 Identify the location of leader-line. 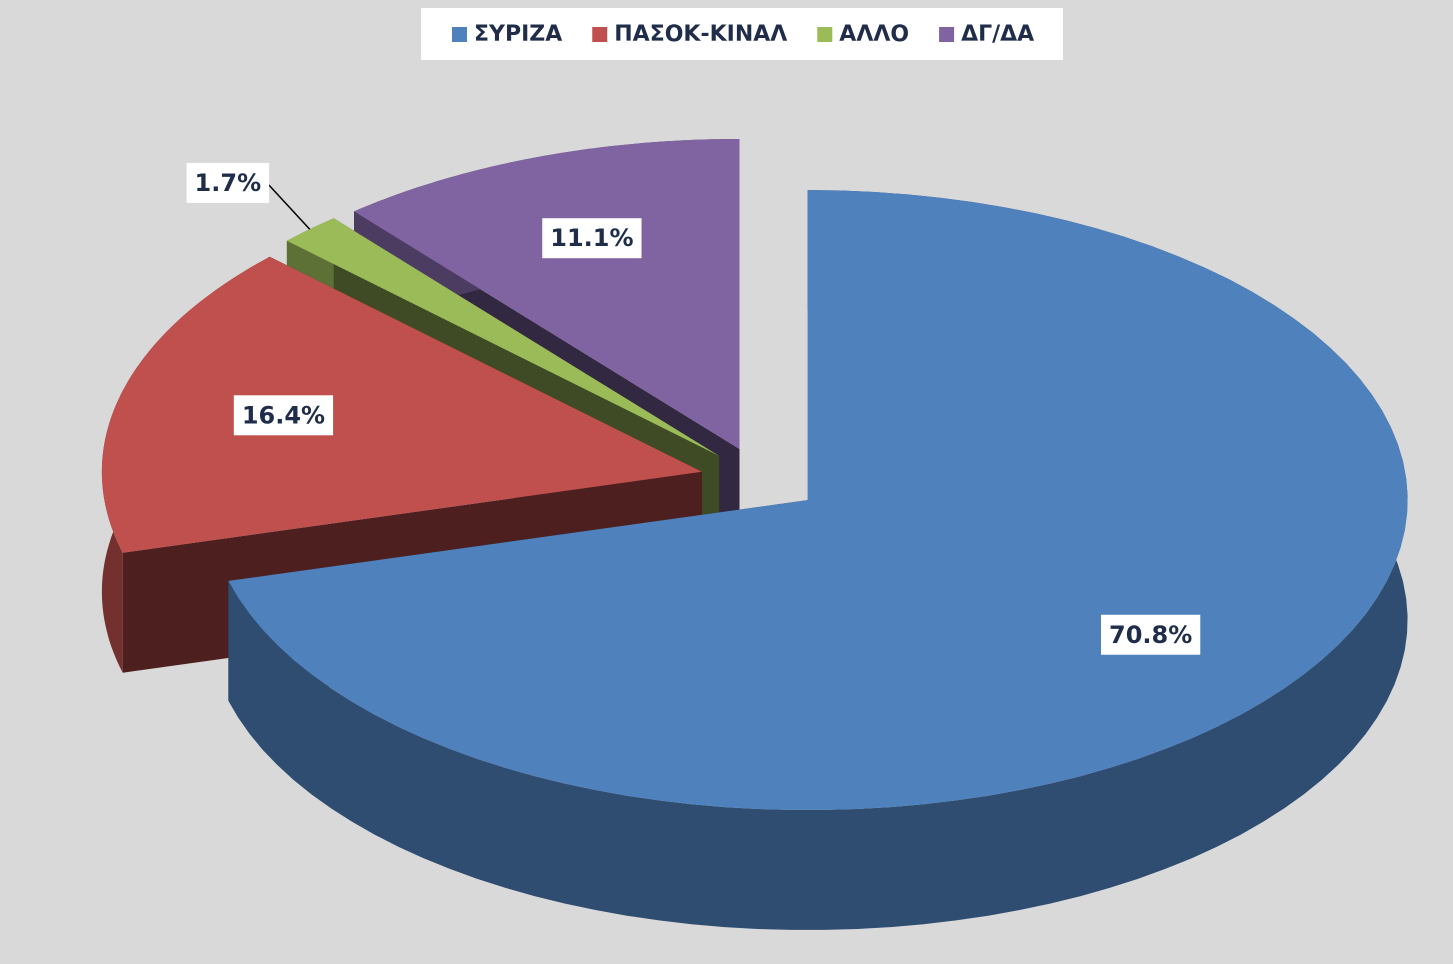
(289, 206).